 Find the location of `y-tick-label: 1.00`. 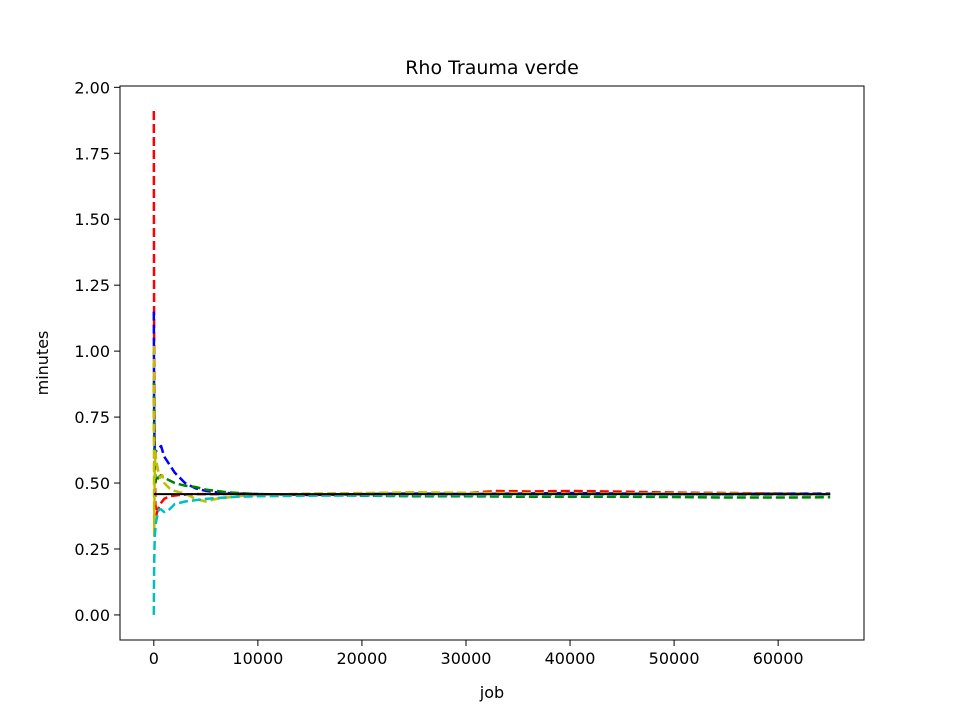

y-tick-label: 1.00 is located at coordinates (92, 351).